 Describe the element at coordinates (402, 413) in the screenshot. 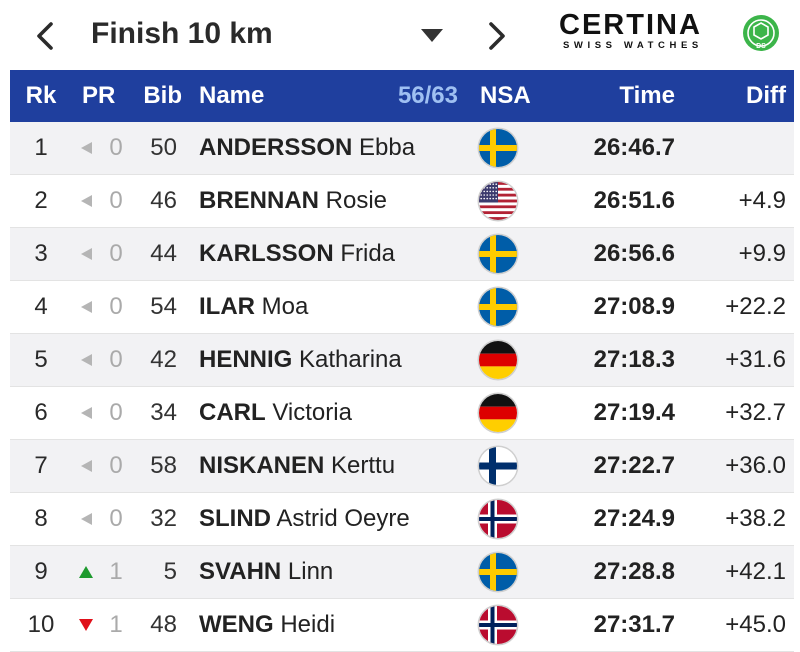

I see `table-row: 6 0 34 CARL Victoria 27:19.4 +32.7` at that location.